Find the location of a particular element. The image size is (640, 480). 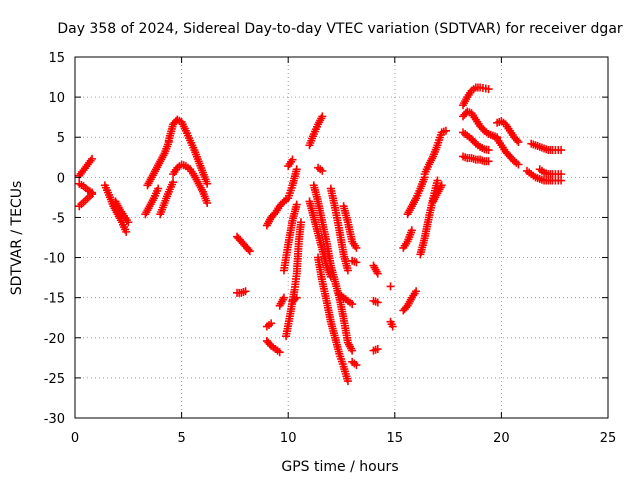

series-arc32 is located at coordinates (375, 301).